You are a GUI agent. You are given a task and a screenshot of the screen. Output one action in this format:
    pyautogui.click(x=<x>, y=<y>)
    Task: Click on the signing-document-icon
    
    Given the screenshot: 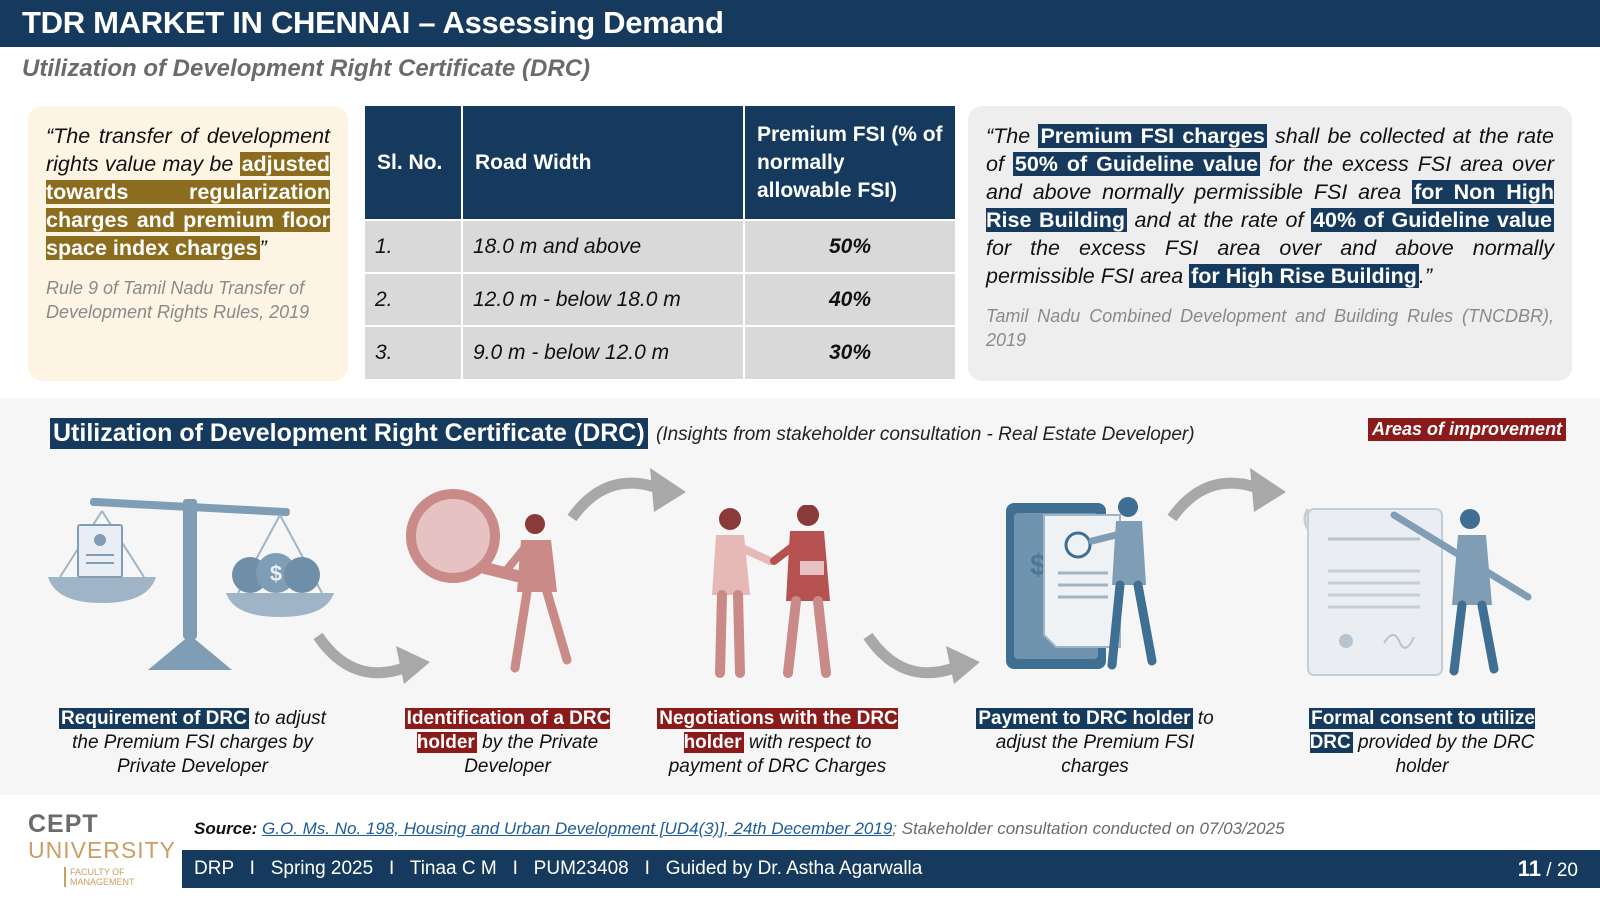 What is the action you would take?
    pyautogui.click(x=1417, y=592)
    